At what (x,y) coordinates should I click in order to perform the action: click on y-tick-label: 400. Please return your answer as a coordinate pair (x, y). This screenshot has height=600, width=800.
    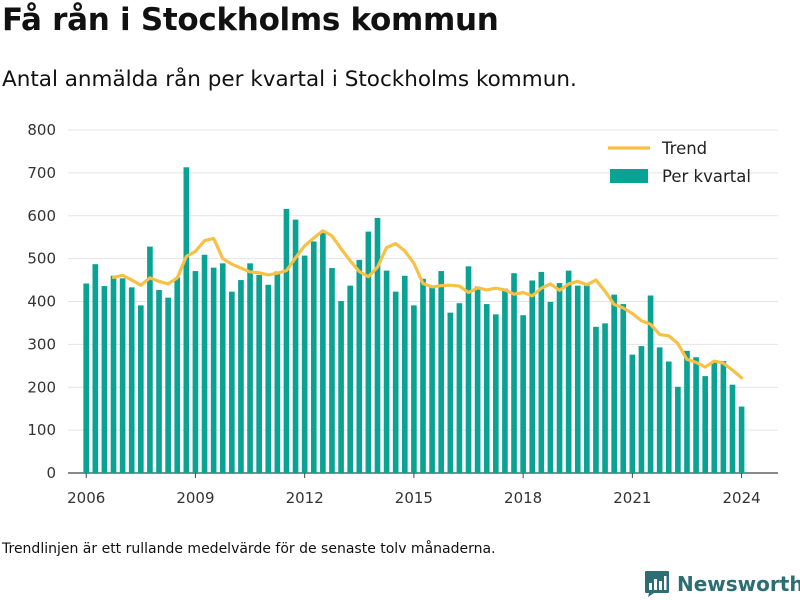
    Looking at the image, I should click on (41, 302).